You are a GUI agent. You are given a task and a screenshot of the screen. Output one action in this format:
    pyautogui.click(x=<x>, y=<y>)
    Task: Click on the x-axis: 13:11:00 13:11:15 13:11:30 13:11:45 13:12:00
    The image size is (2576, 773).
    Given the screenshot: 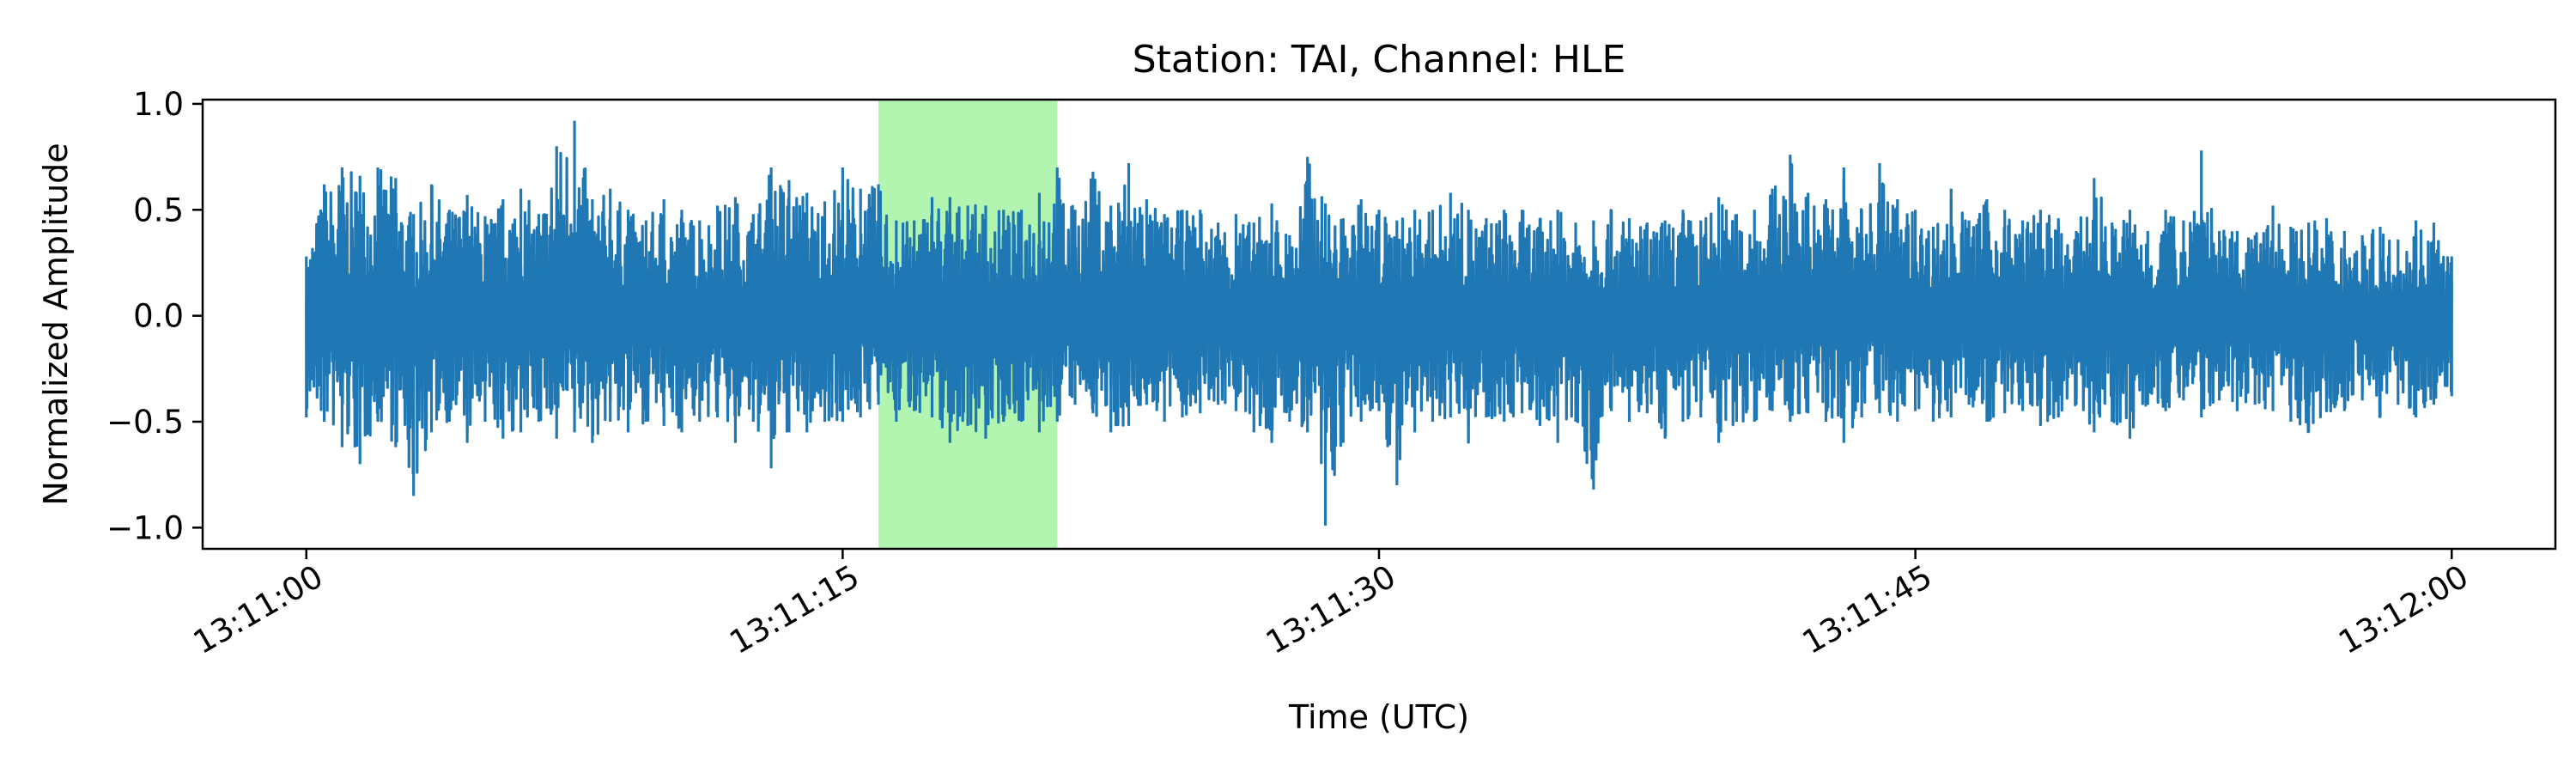 What is the action you would take?
    pyautogui.click(x=1331, y=605)
    